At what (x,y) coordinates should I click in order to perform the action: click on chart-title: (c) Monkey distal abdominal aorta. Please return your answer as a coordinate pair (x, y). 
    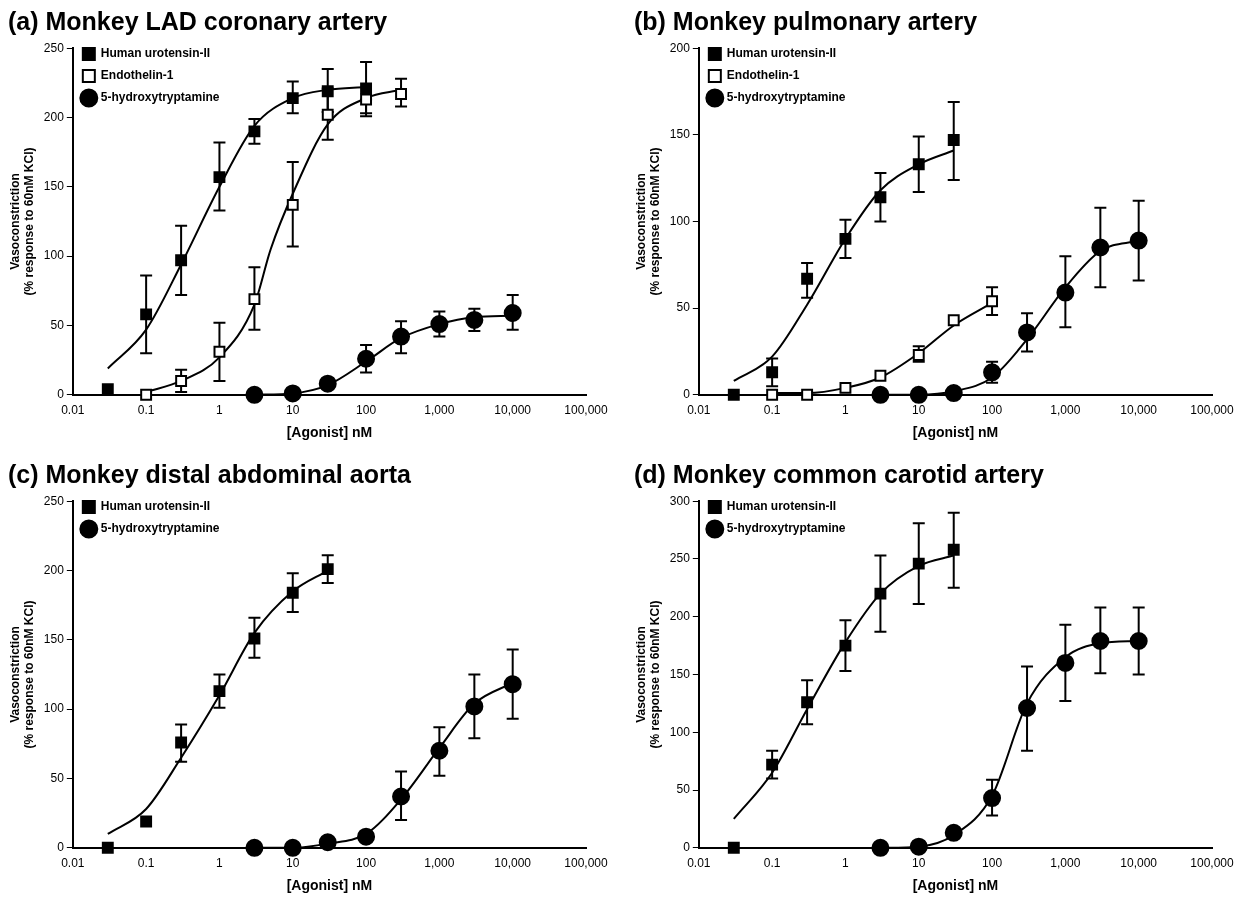
    Looking at the image, I should click on (210, 474).